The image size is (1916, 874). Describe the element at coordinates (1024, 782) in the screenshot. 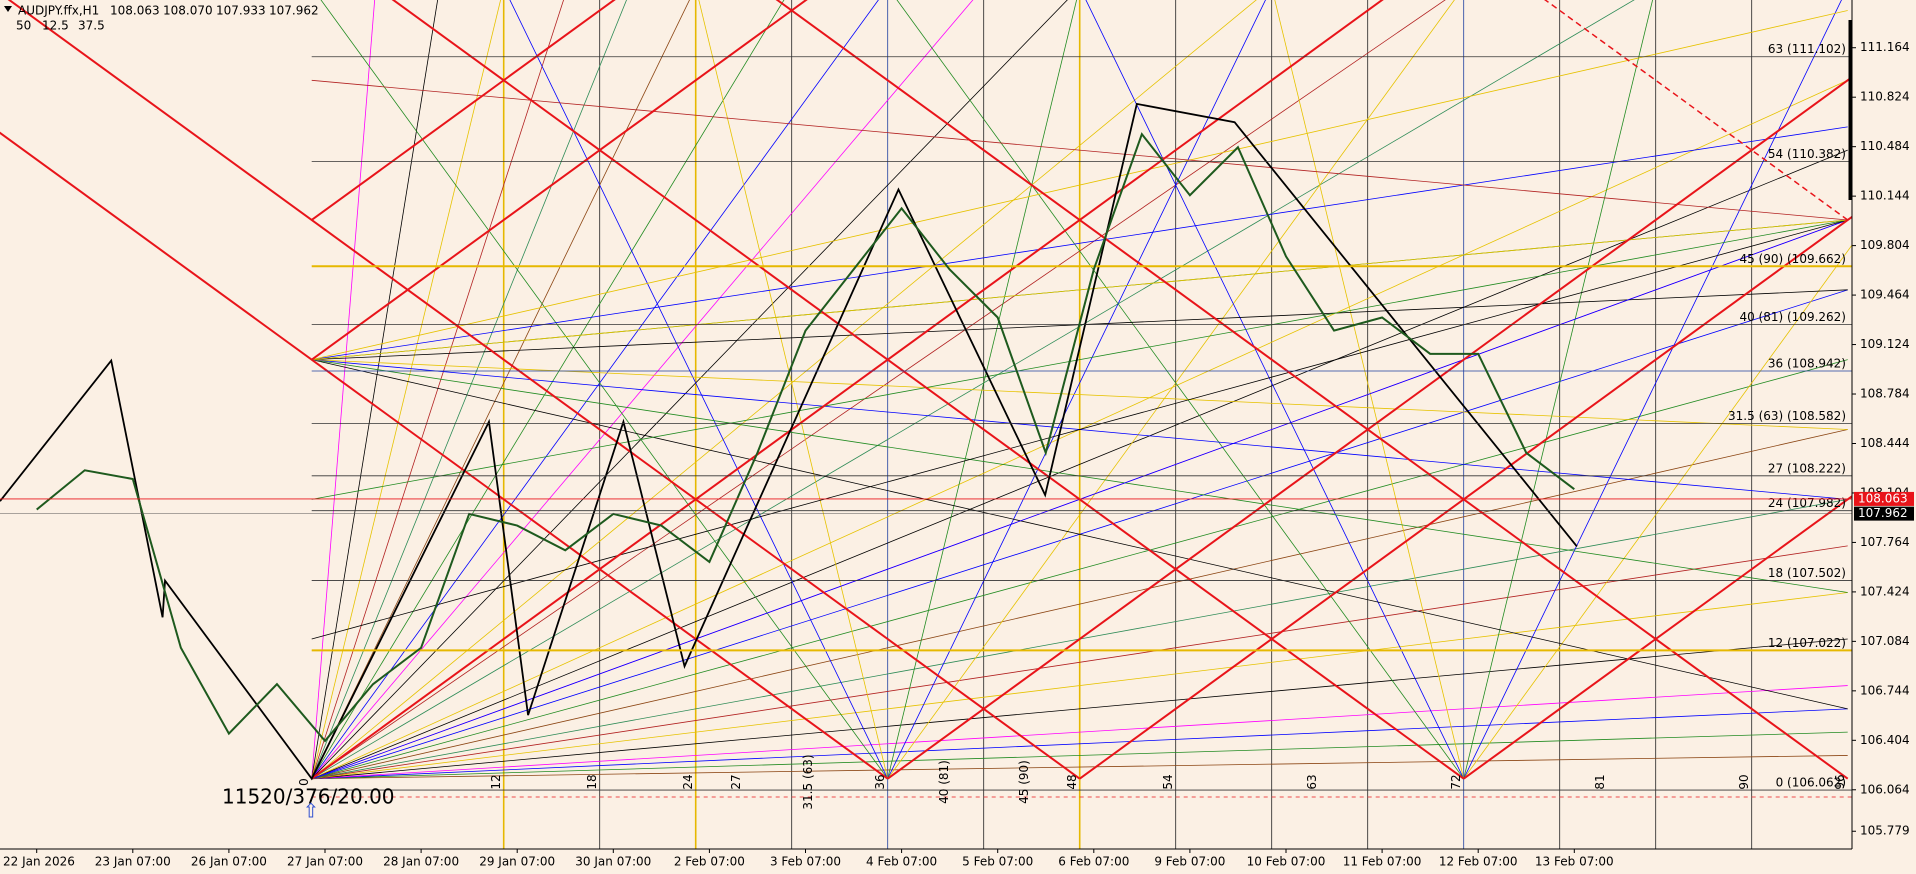

I see `fan-label: 45 (90)` at that location.